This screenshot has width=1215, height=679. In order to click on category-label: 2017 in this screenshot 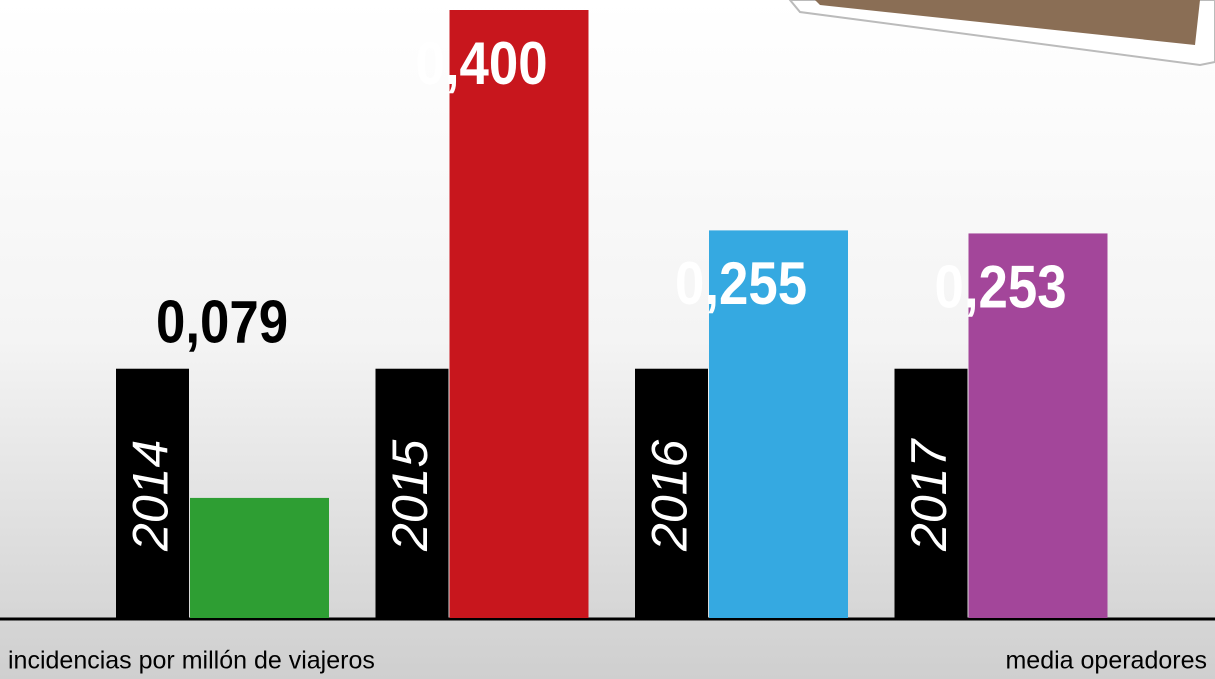, I will do `click(929, 495)`.